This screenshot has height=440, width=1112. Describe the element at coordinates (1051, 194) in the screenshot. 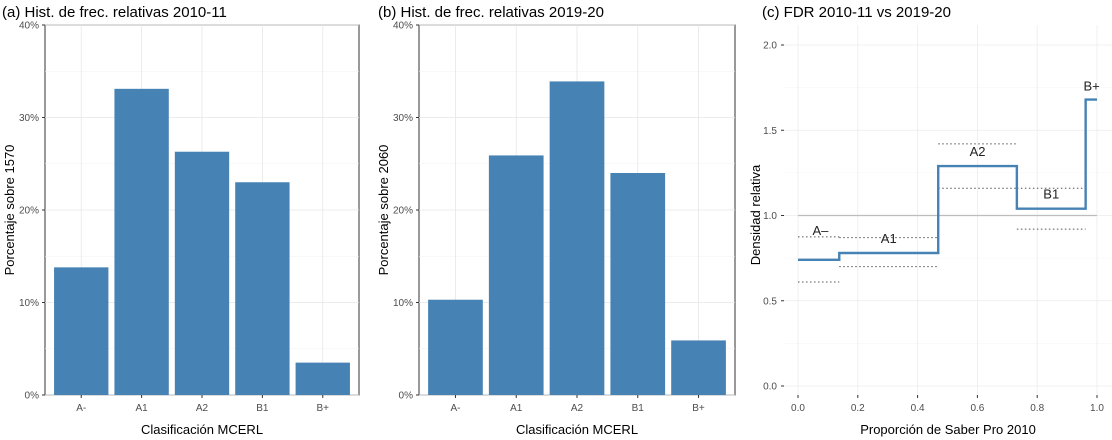

I see `segment-label: B1` at that location.